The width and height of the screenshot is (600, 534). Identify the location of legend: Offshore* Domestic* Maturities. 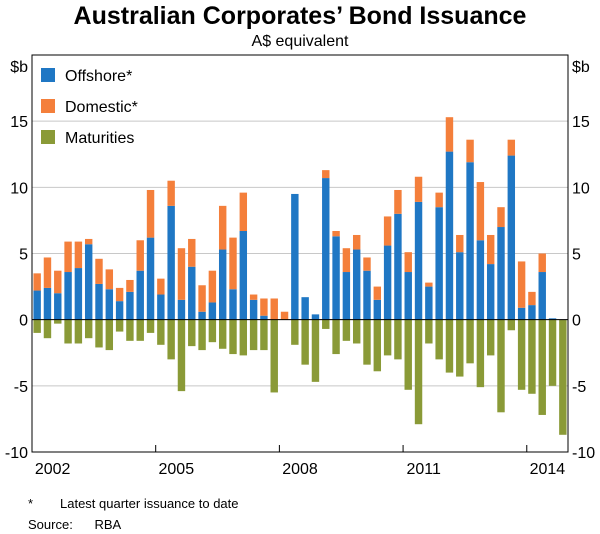
(89, 107).